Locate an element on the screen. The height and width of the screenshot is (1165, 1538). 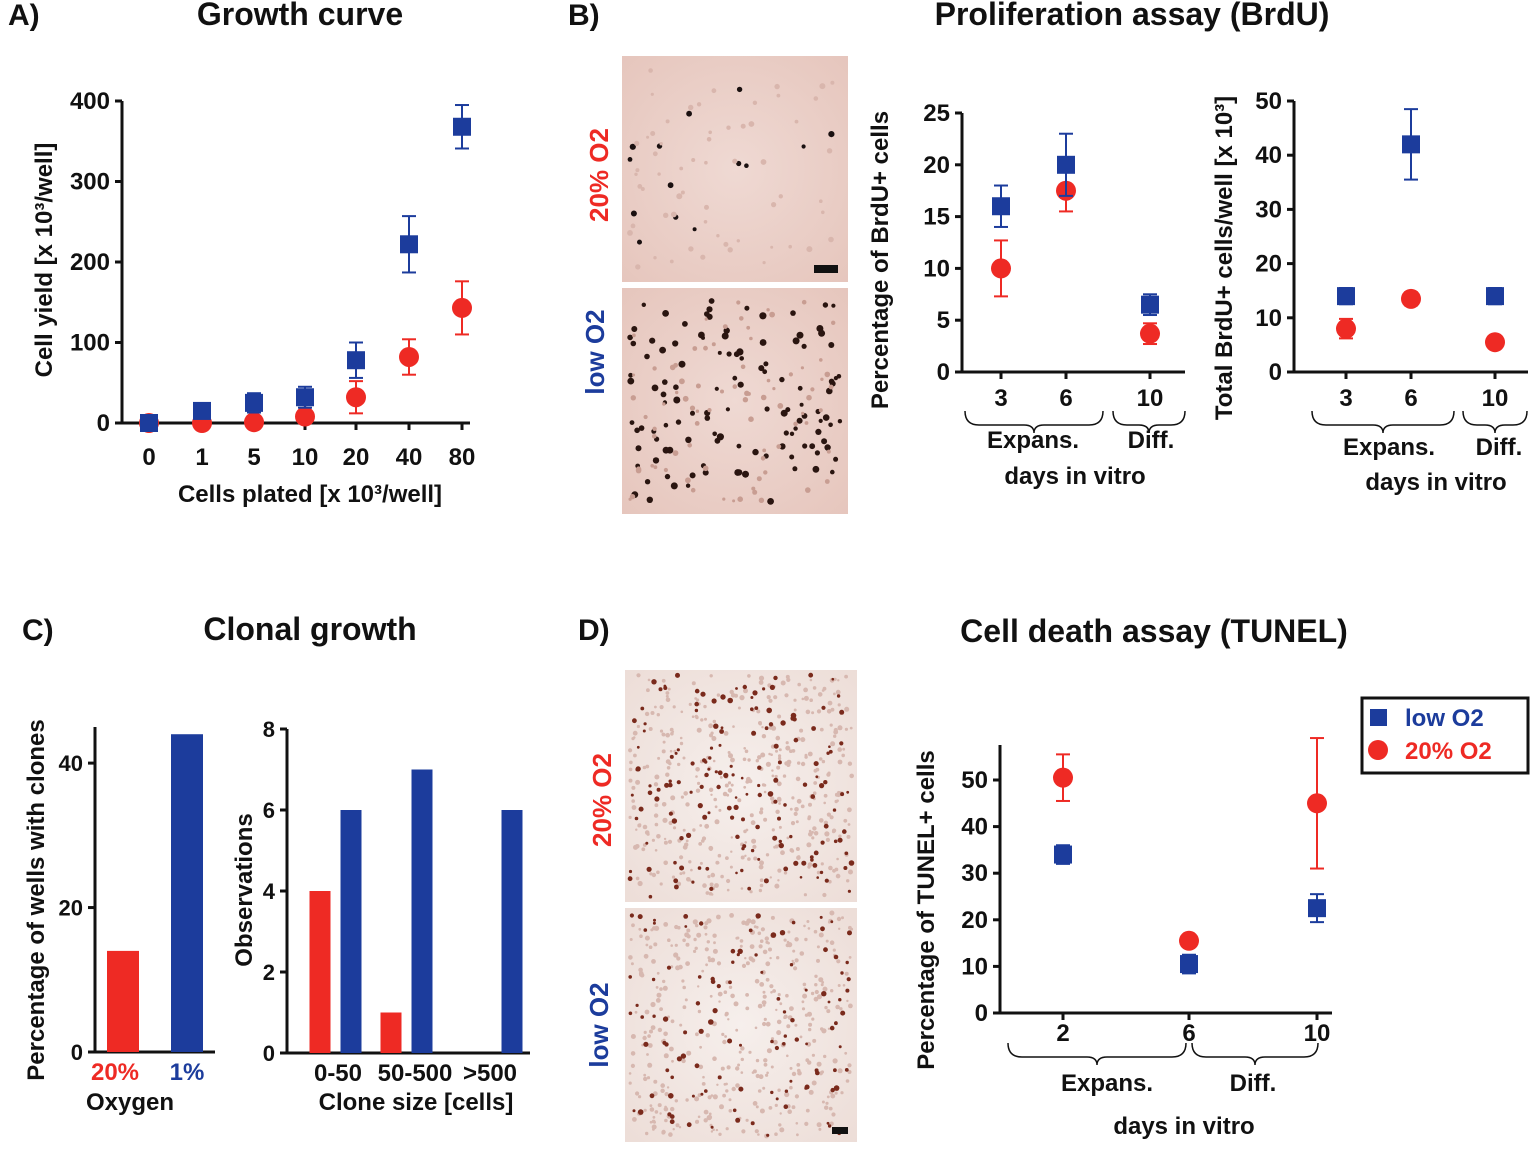
panel-b-letter: B) is located at coordinates (584, 16).